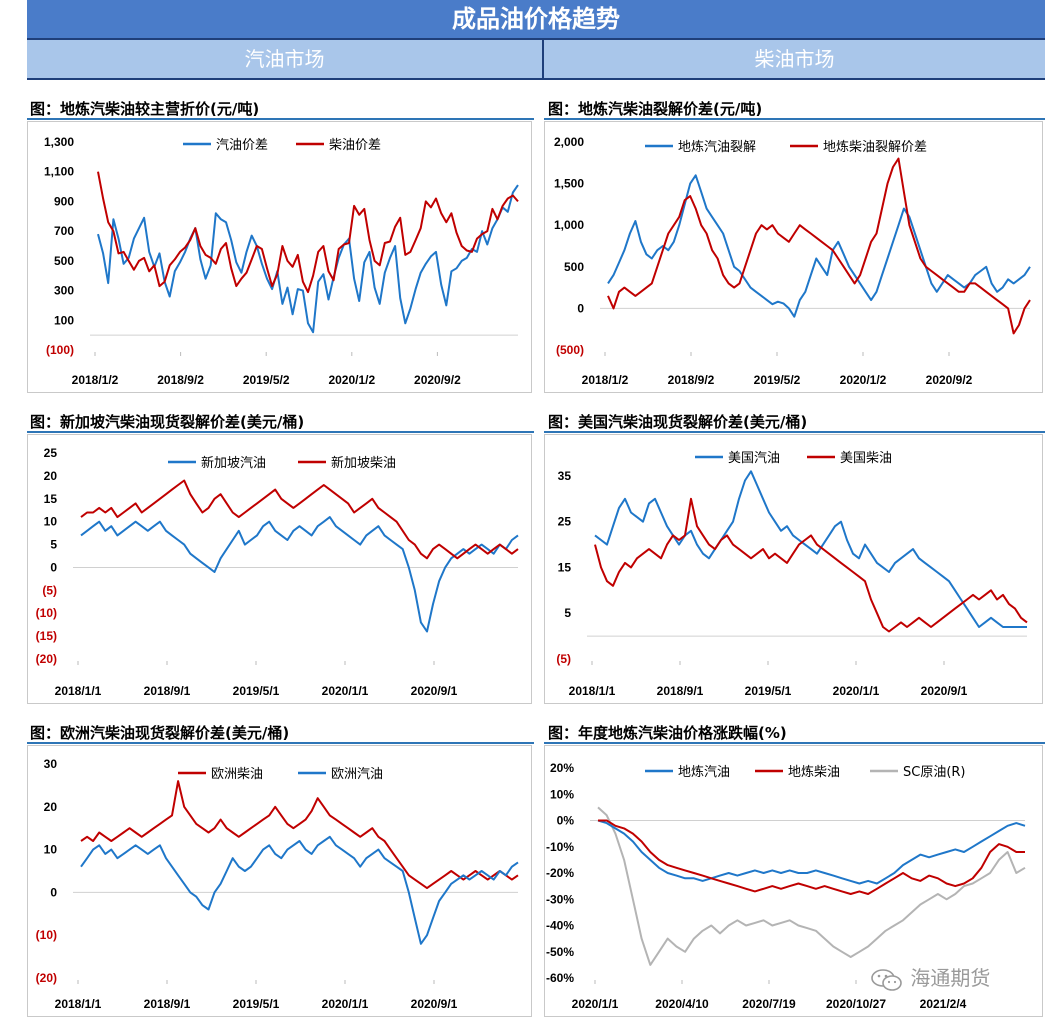 This screenshot has height=1023, width=1047. What do you see at coordinates (565, 476) in the screenshot?
I see `y-tick-label: 35` at bounding box center [565, 476].